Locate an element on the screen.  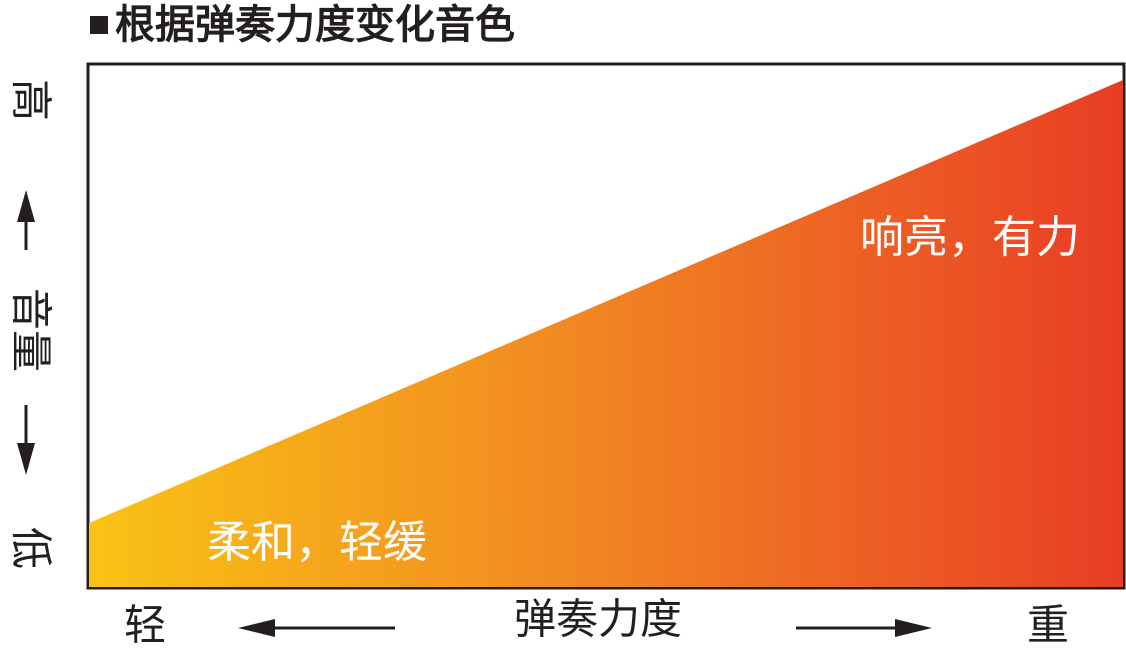
y-arrows is located at coordinates (26, 332).